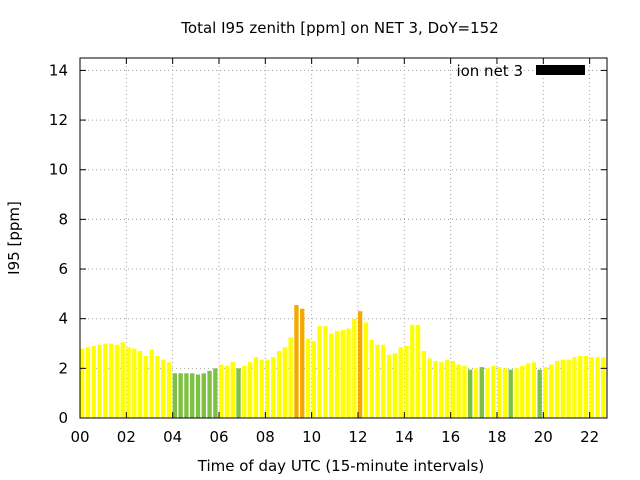  I want to click on y-tick-label: 2, so click(63, 368).